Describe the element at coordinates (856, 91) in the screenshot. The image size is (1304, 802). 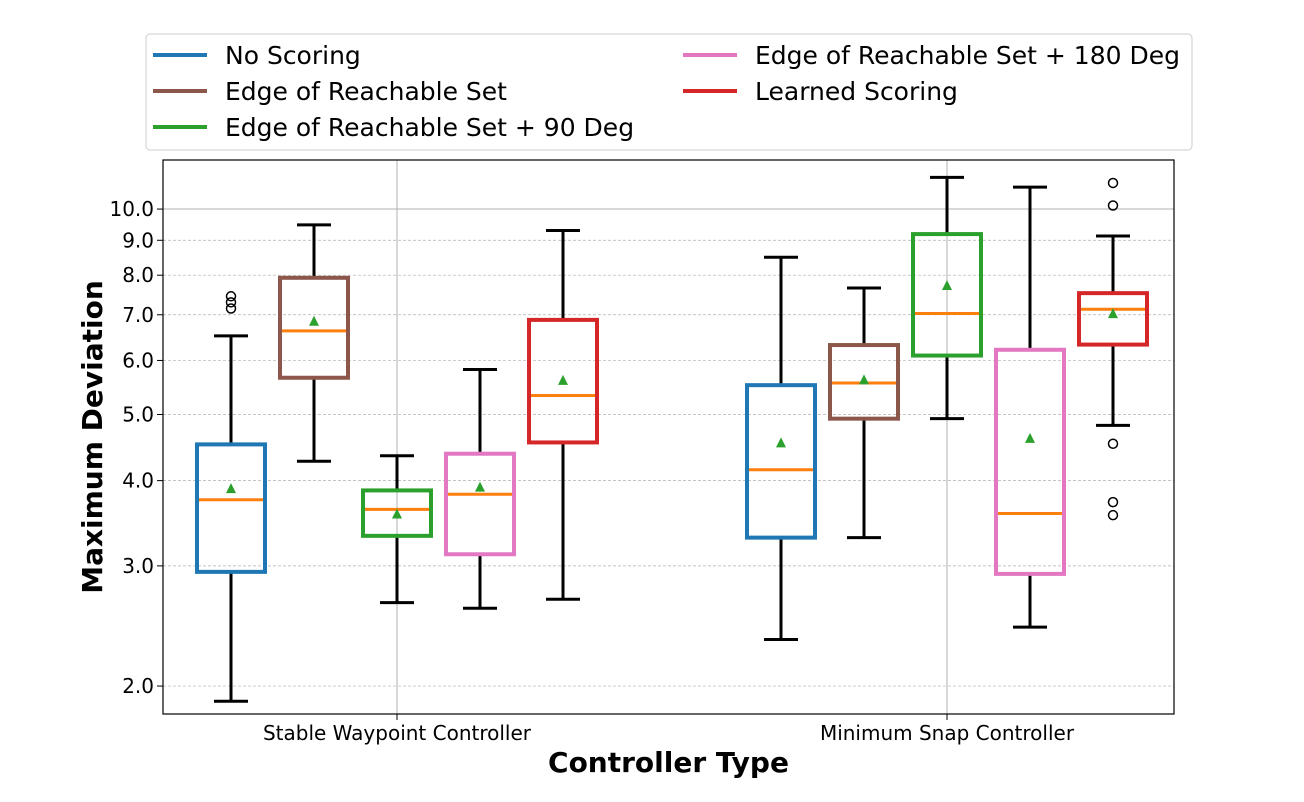
I see `legend-label: Learned Scoring` at that location.